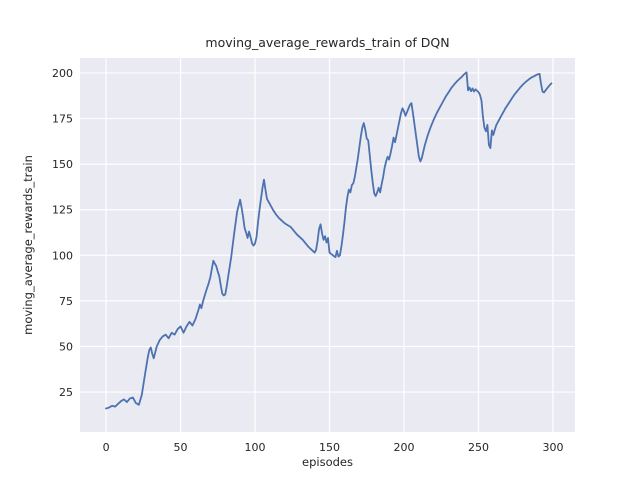  I want to click on x-tick-label: 100, so click(255, 447).